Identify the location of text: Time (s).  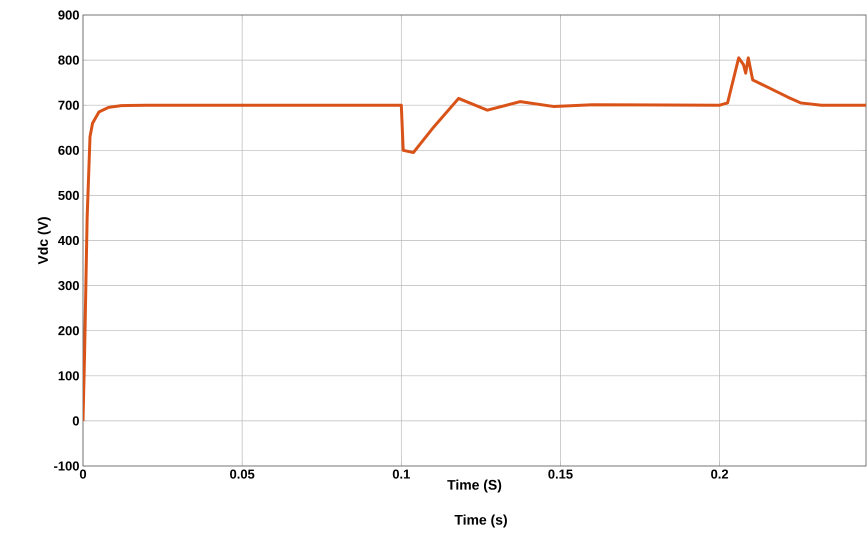
(480, 521).